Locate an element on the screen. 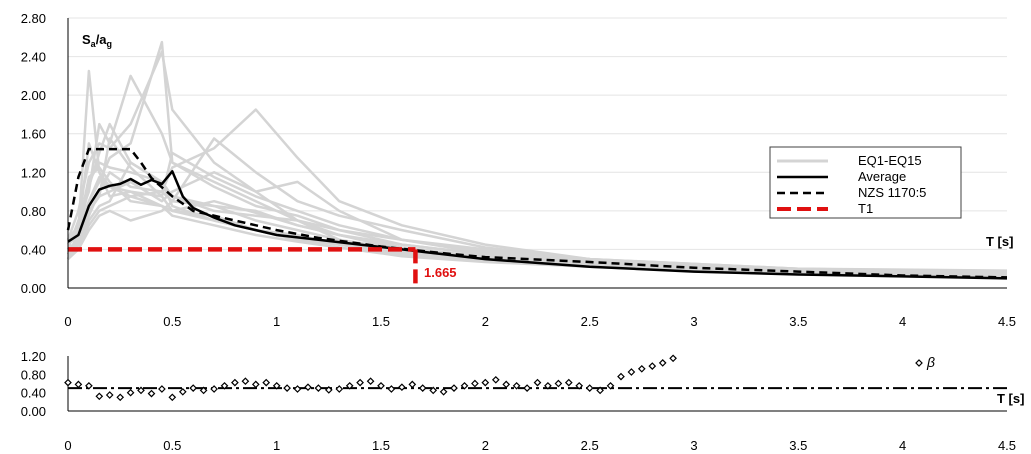 This screenshot has height=454, width=1031. beta-legend: β is located at coordinates (925, 362).